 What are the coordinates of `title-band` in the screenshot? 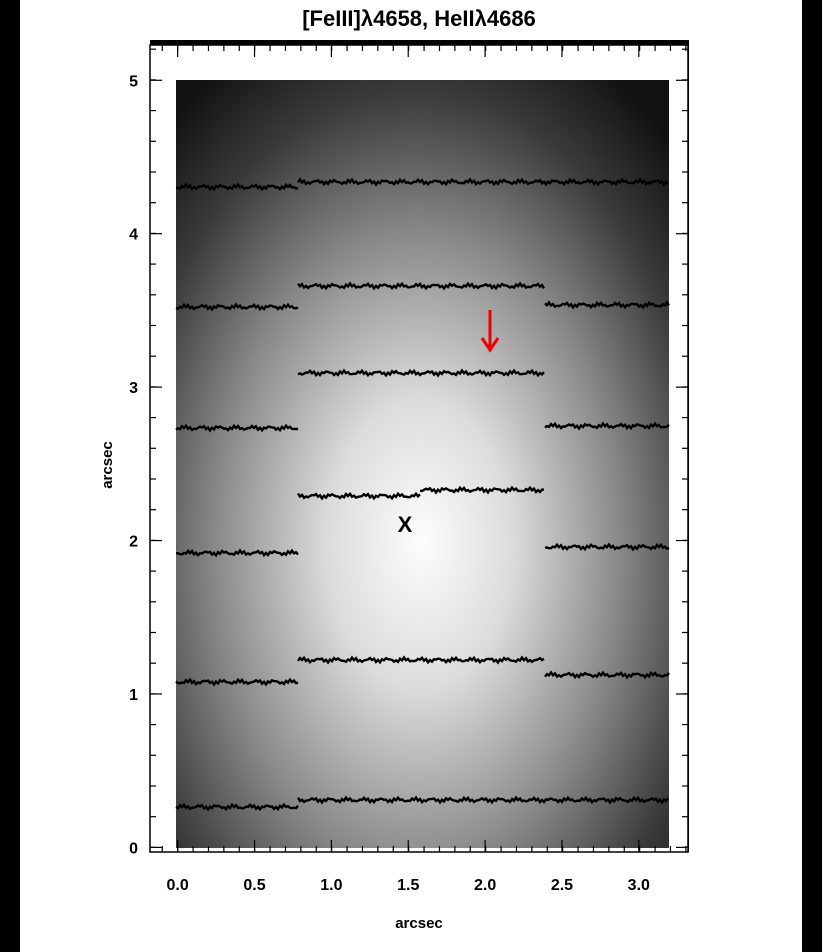 It's located at (411, 20).